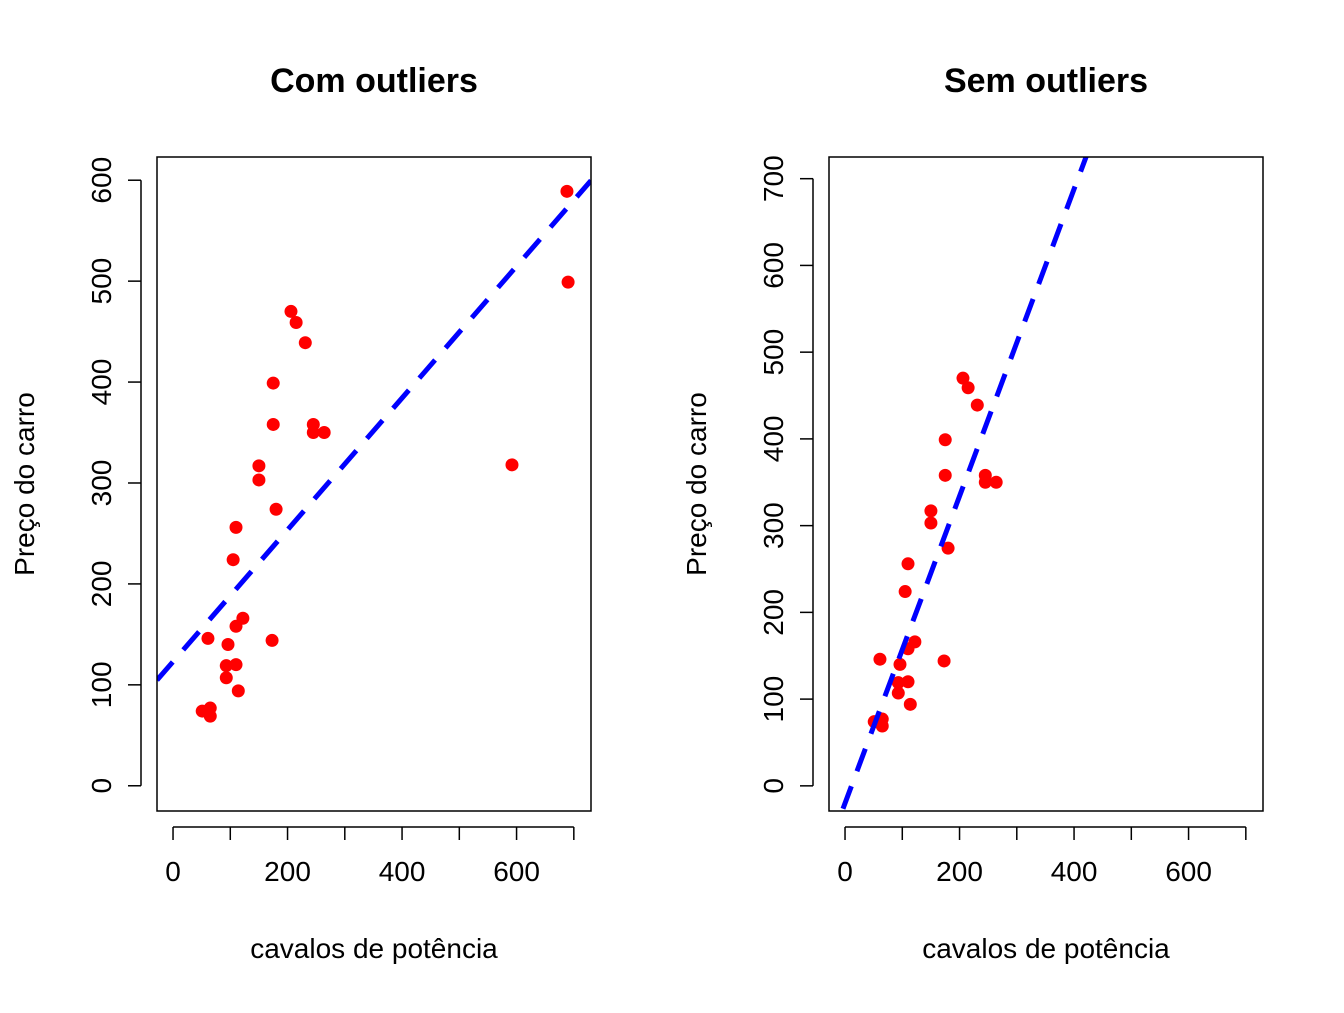 The width and height of the screenshot is (1344, 1013). Describe the element at coordinates (964, 484) in the screenshot. I see `regression-line` at that location.